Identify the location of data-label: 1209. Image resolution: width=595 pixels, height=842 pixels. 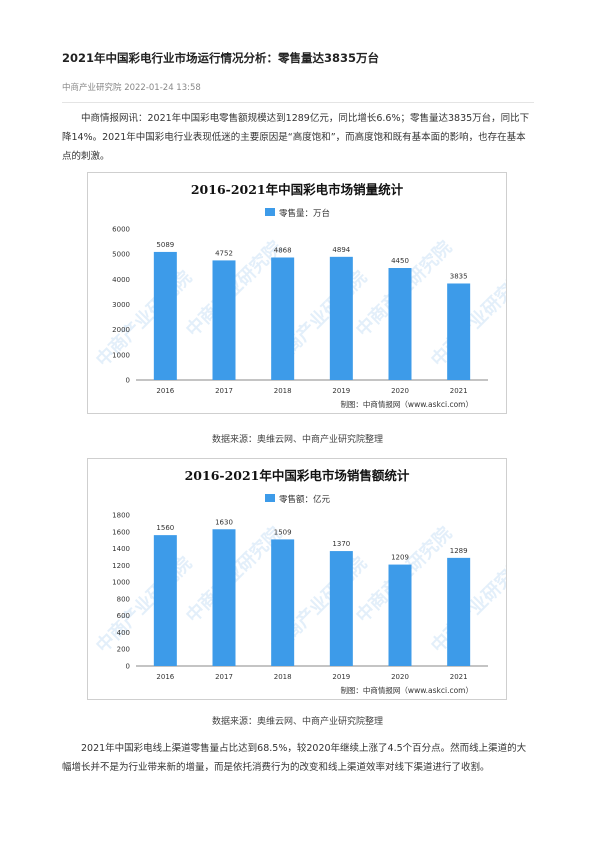
(400, 558).